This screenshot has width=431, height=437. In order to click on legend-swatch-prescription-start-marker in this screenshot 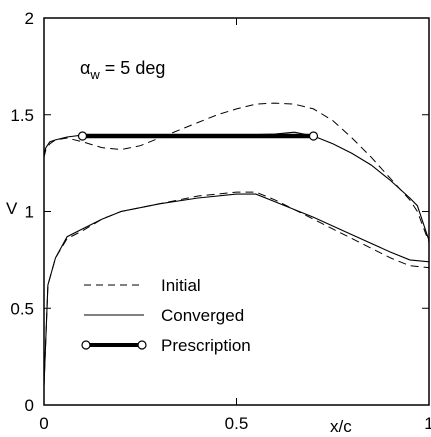, I will do `click(86, 345)`.